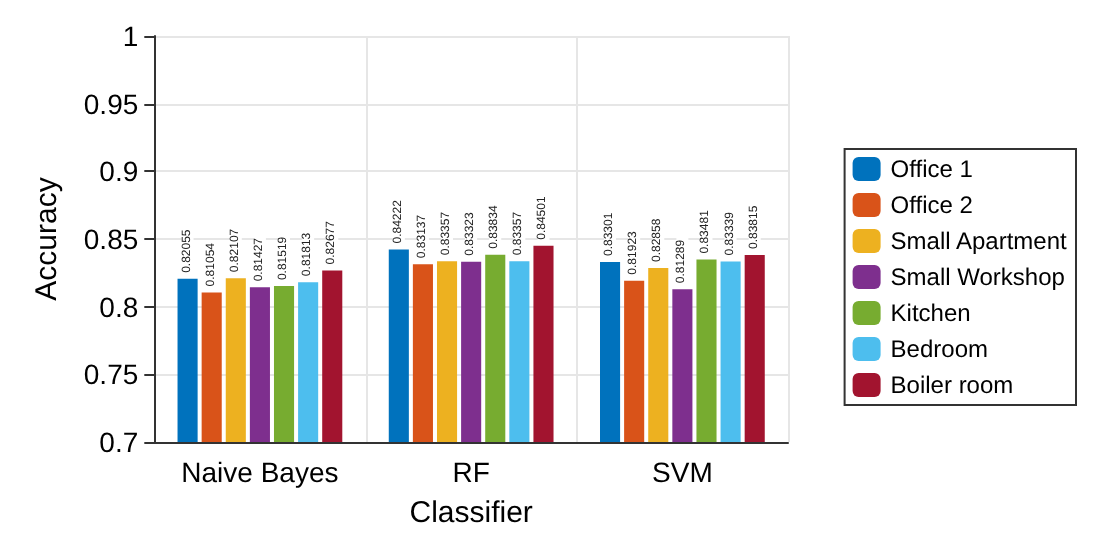  I want to click on y-tick-label: 0.75, so click(111, 374).